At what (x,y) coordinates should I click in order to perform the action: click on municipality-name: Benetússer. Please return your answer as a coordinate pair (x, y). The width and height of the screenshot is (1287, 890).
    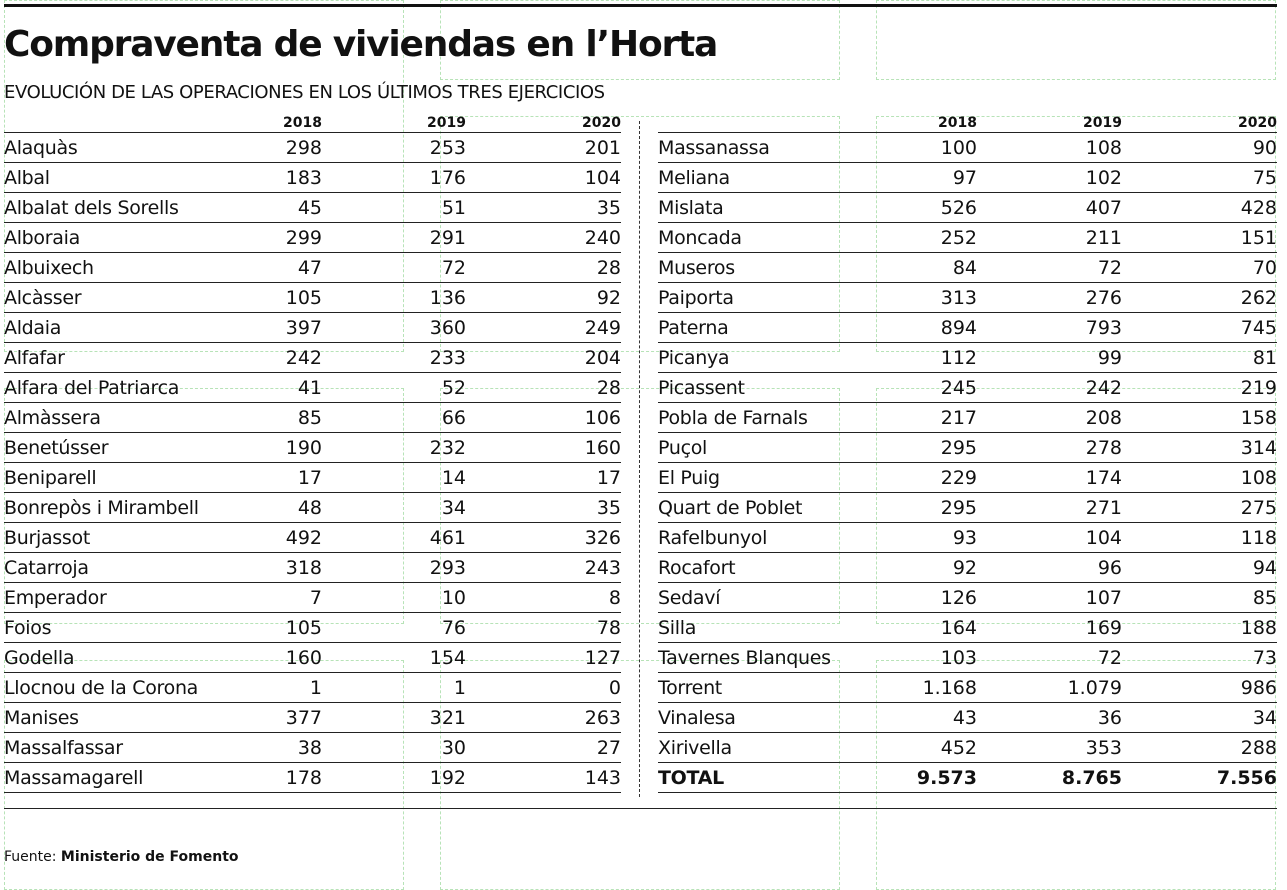
    Looking at the image, I should click on (56, 447).